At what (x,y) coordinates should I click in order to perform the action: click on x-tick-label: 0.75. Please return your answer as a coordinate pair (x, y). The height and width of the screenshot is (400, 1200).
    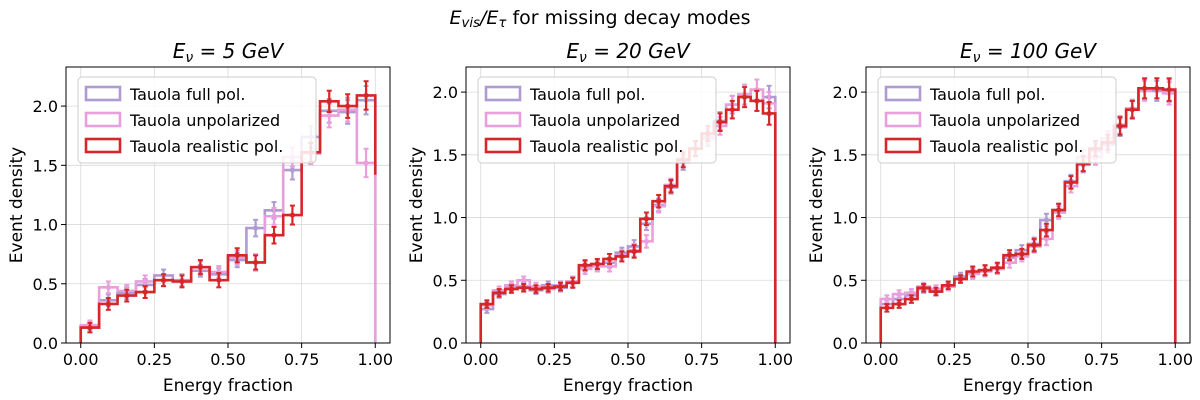
    Looking at the image, I should click on (1102, 359).